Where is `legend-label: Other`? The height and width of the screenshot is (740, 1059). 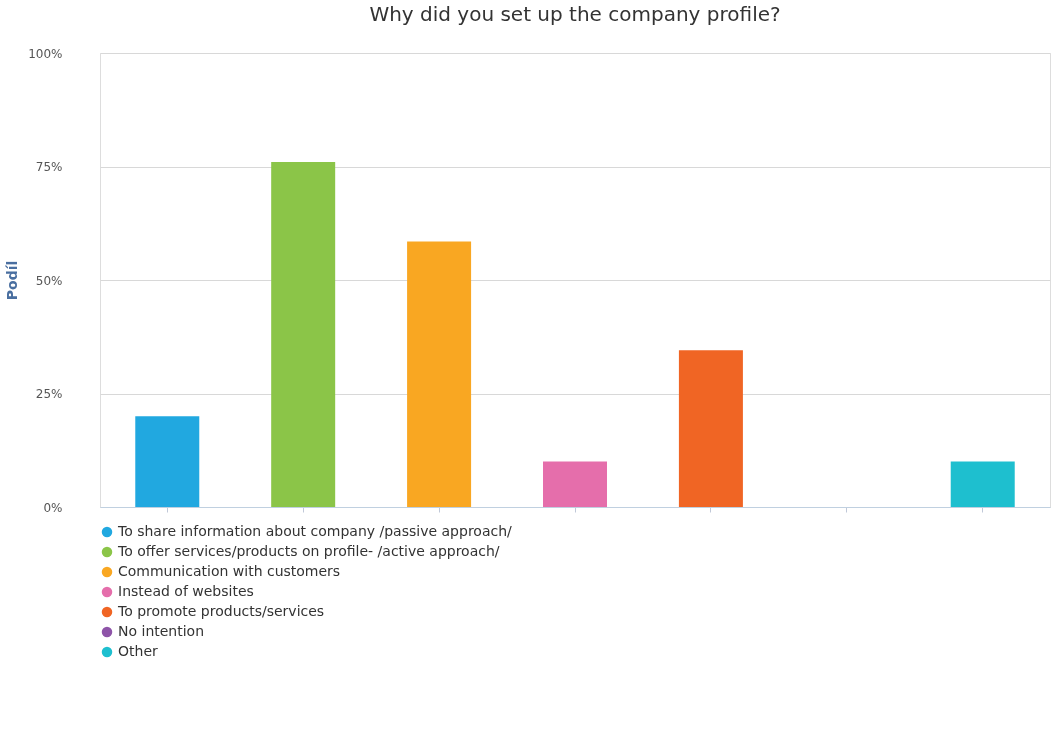
legend-label: Other is located at coordinates (138, 651).